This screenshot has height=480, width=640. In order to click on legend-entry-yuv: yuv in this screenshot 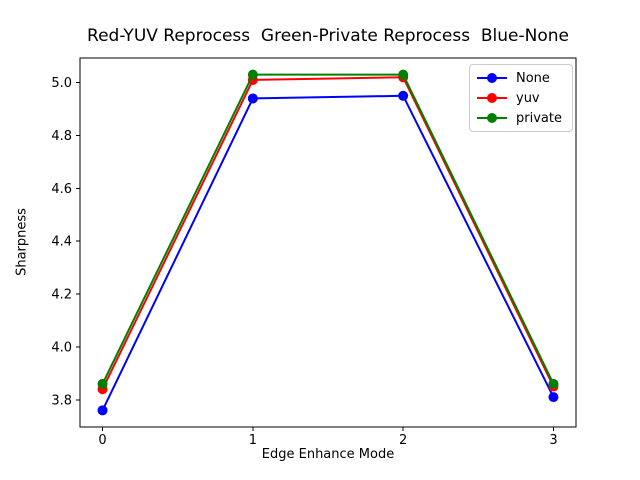, I will do `click(521, 98)`.